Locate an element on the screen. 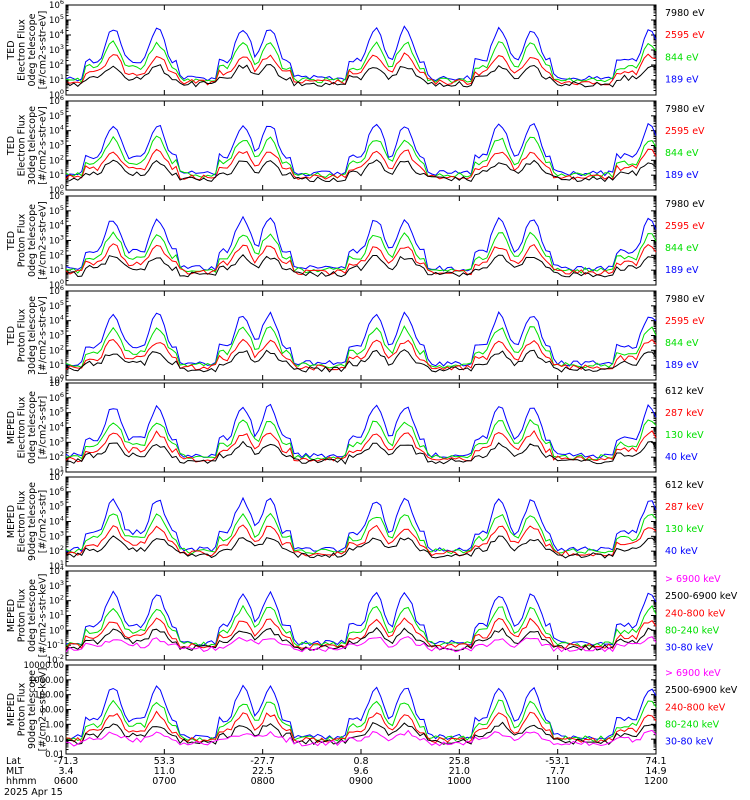 The width and height of the screenshot is (750, 800). x-tick-label-mlt: 9.6 is located at coordinates (360, 771).